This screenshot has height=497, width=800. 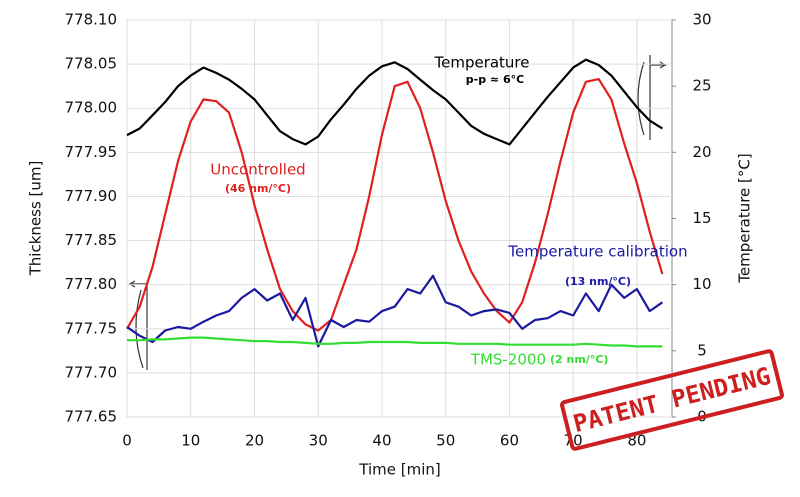 What do you see at coordinates (701, 152) in the screenshot?
I see `y2-tick-label: 20` at bounding box center [701, 152].